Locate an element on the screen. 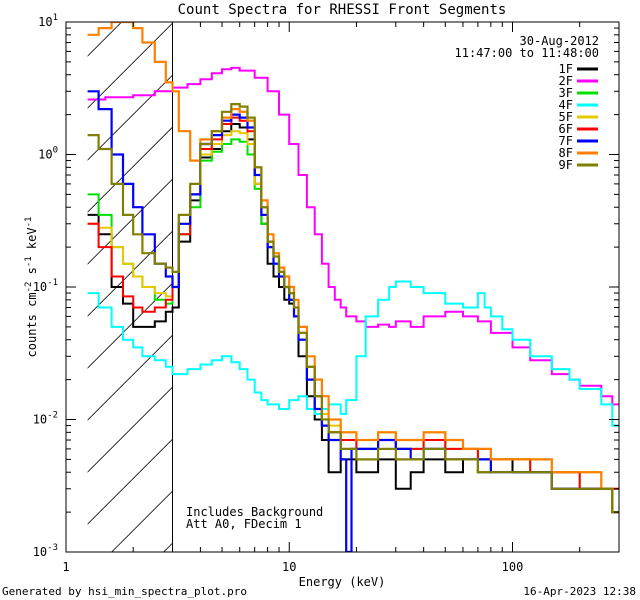 This screenshot has height=600, width=640. legend-label-9F: 9F is located at coordinates (566, 165).